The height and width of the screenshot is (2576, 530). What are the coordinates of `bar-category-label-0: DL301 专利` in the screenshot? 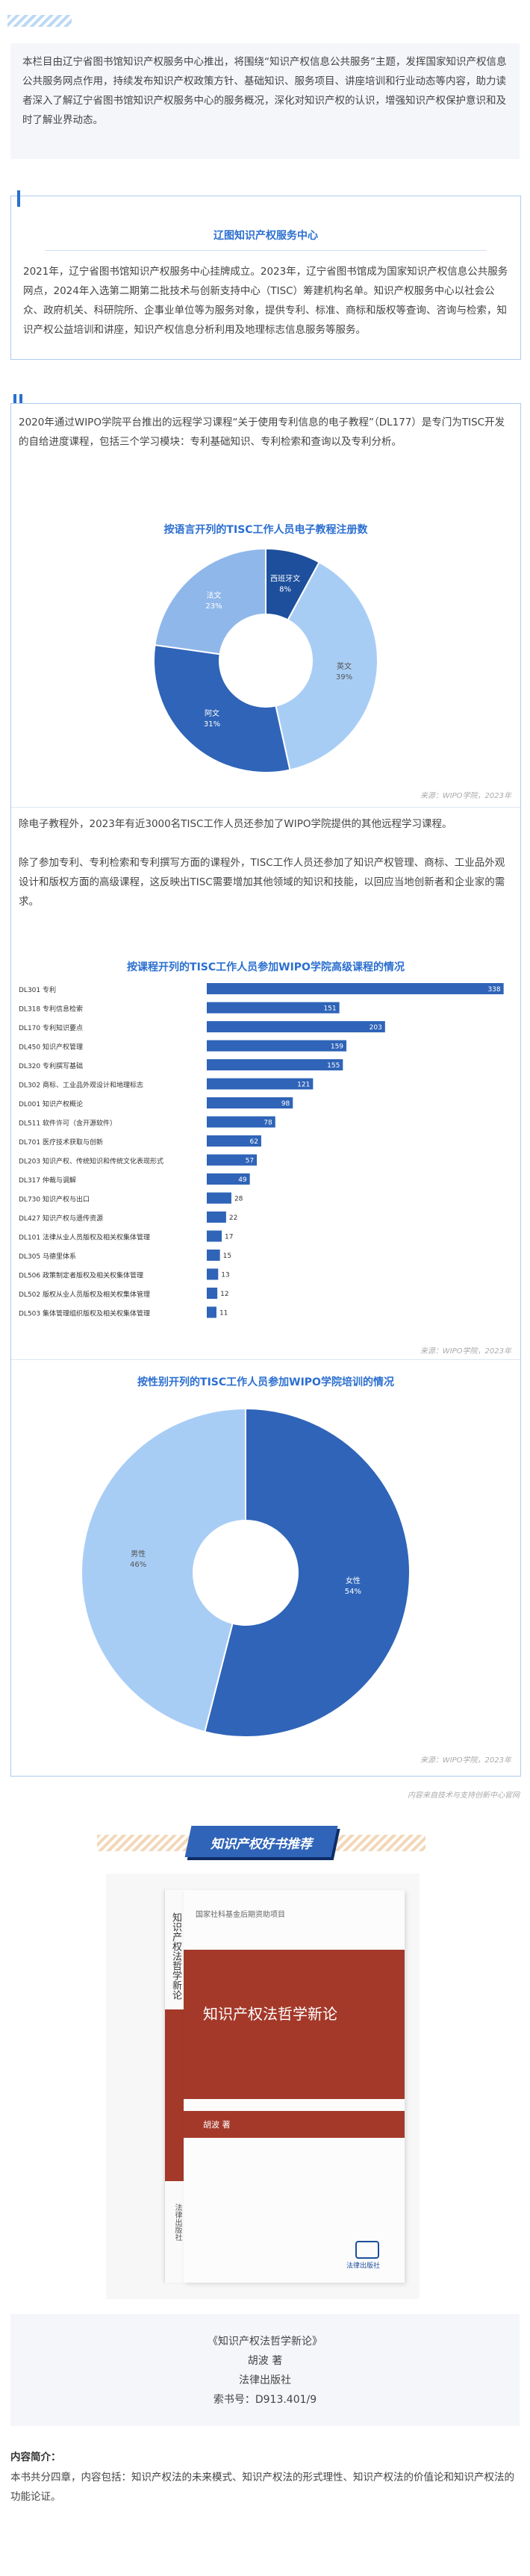 It's located at (37, 989).